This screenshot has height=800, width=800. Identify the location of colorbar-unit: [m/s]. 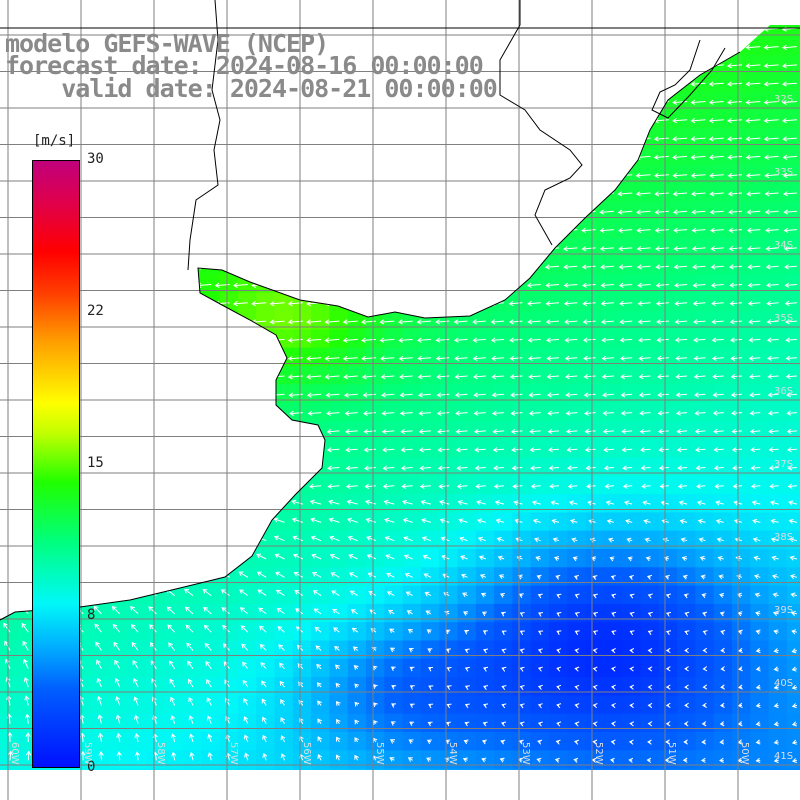
(54, 141).